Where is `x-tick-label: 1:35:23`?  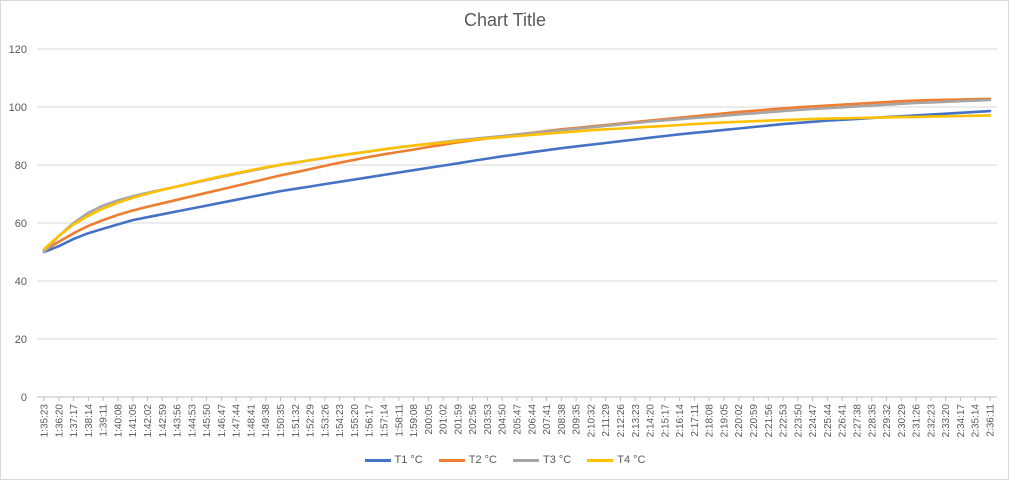
x-tick-label: 1:35:23 is located at coordinates (45, 421).